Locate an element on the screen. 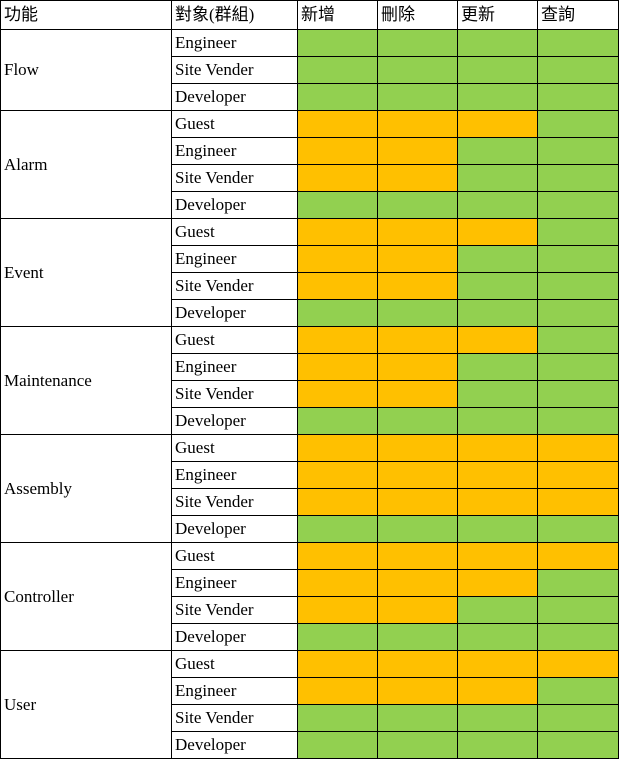  header-function: 功能 is located at coordinates (86, 15).